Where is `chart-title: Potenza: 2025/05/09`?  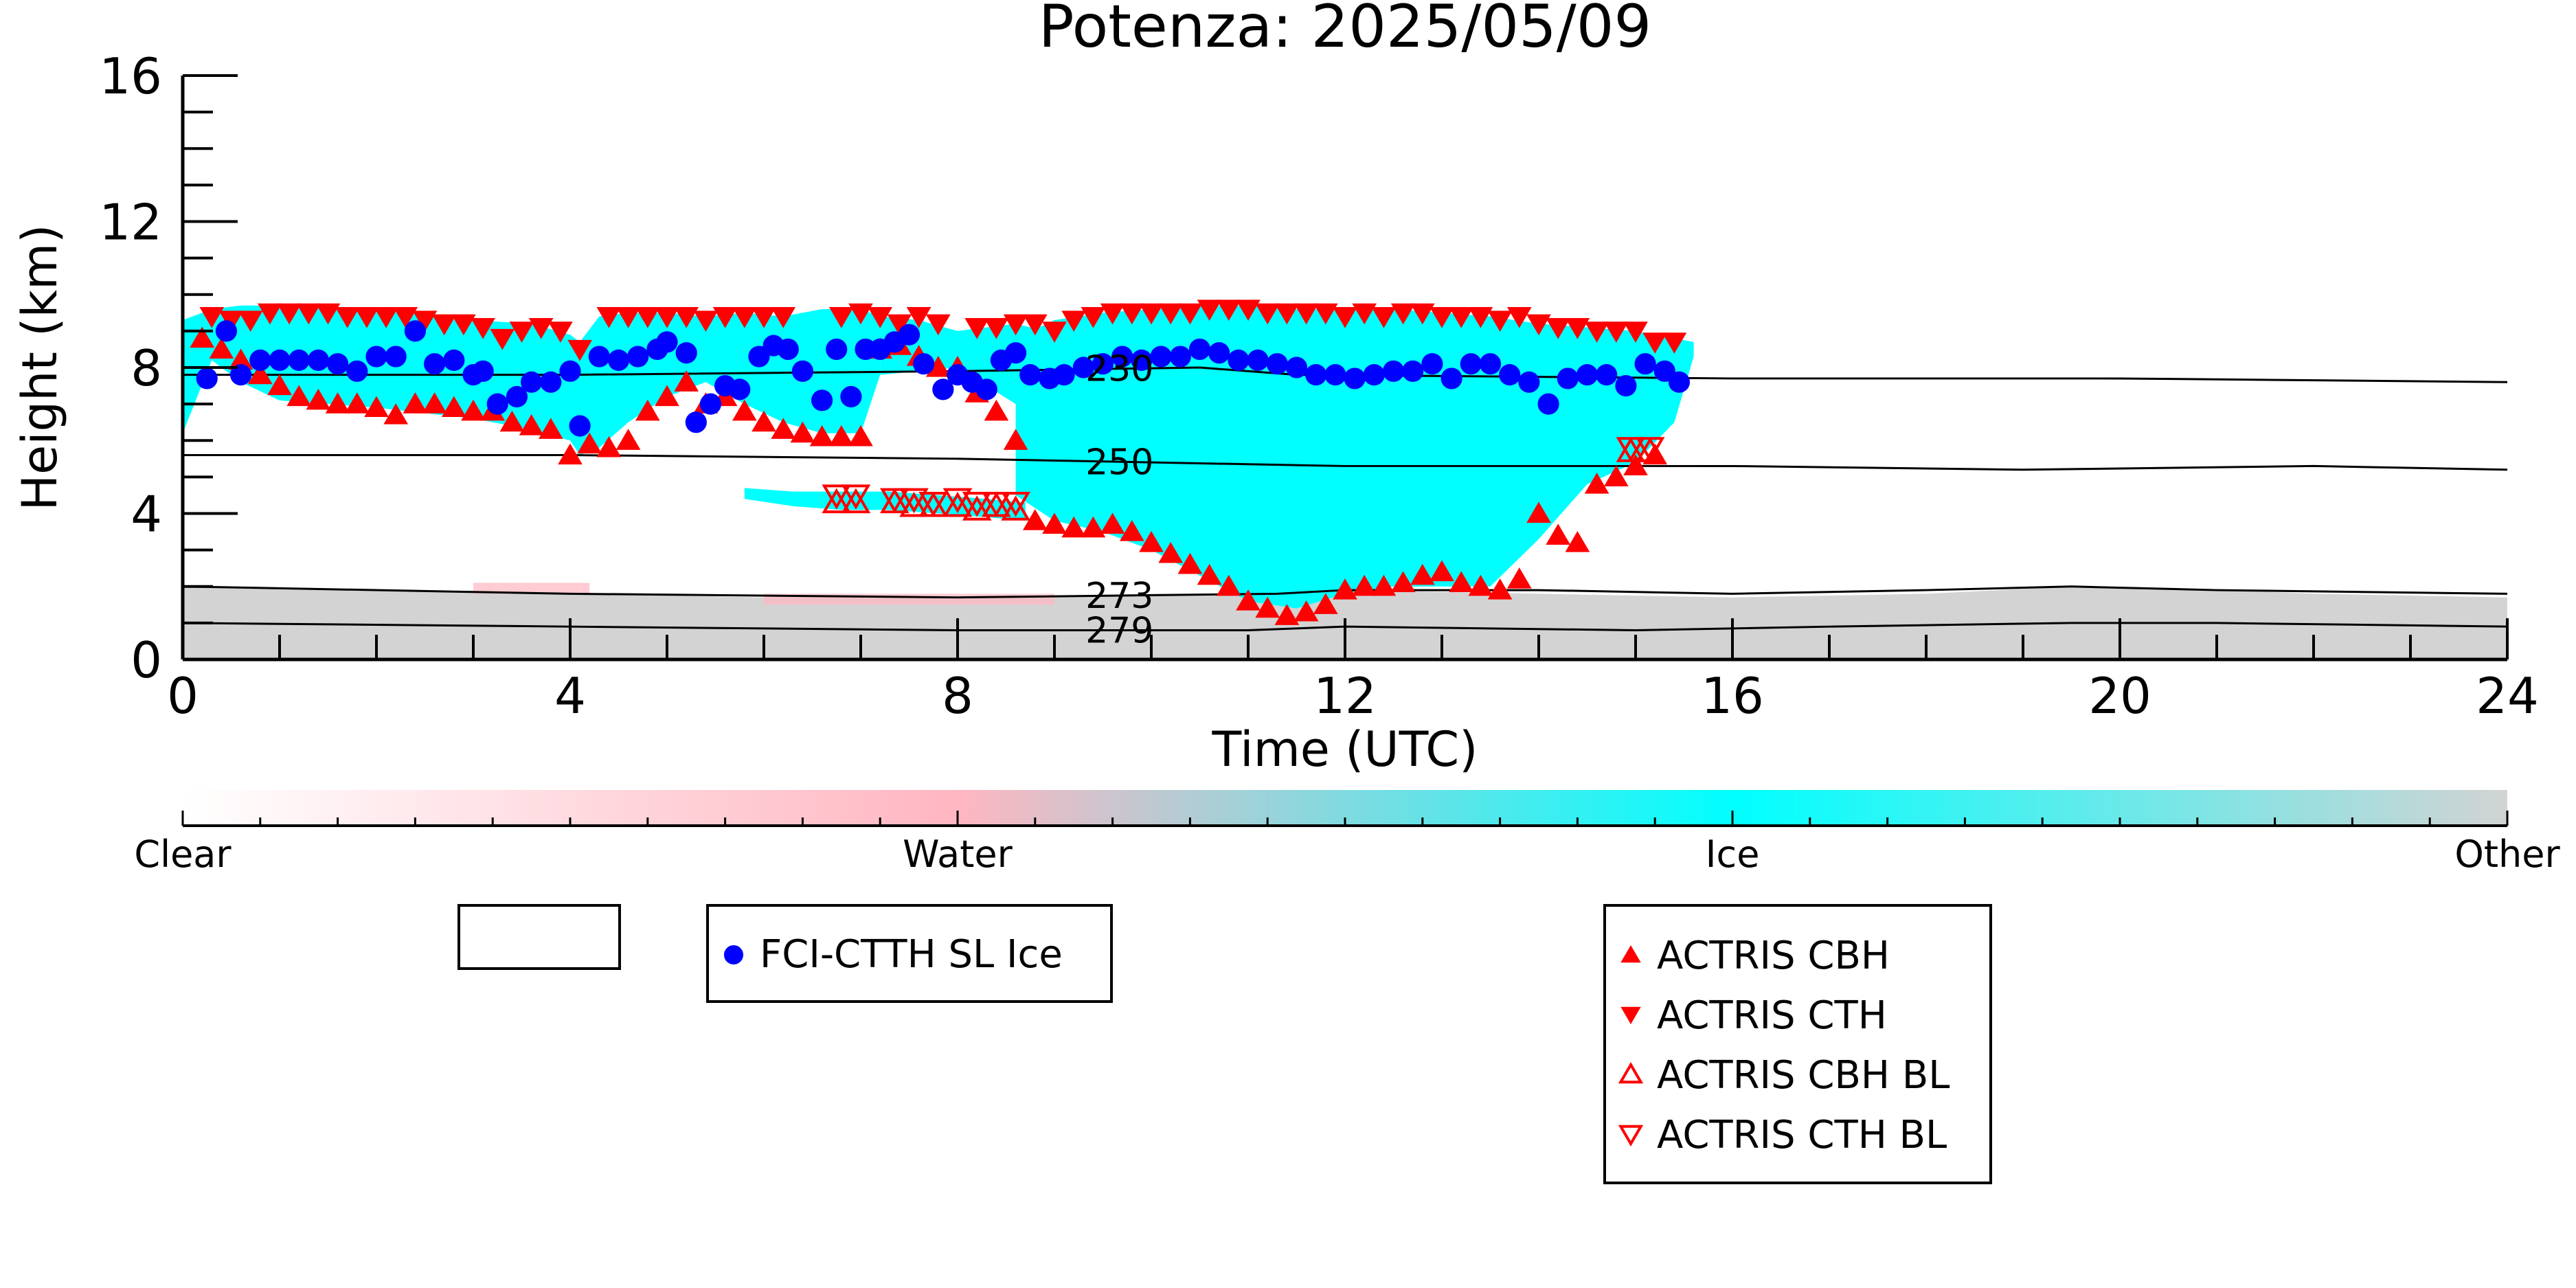
chart-title: Potenza: 2025/05/09 is located at coordinates (1345, 30).